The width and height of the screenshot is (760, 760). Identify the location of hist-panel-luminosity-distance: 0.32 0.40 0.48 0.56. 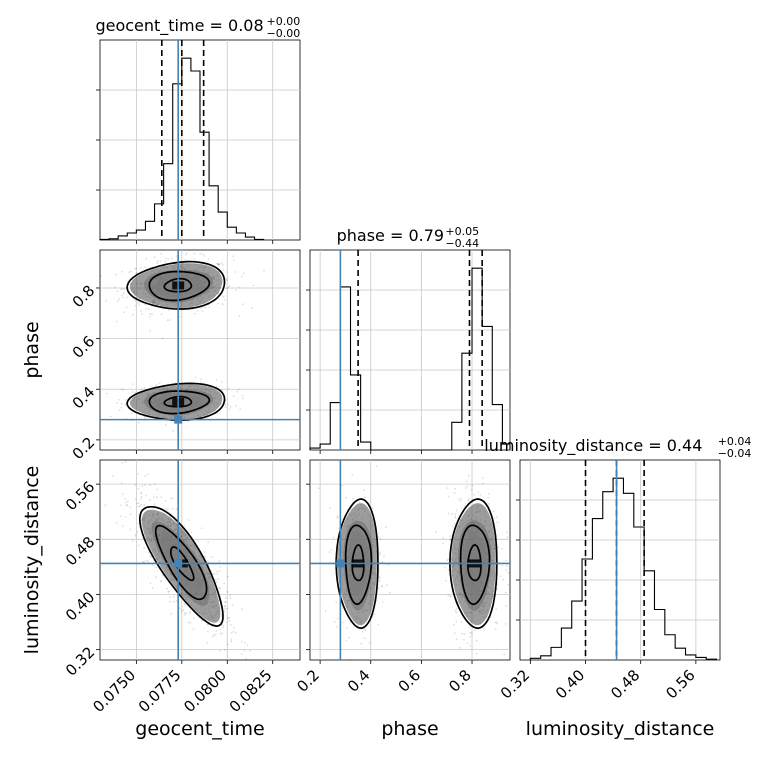
(609, 580).